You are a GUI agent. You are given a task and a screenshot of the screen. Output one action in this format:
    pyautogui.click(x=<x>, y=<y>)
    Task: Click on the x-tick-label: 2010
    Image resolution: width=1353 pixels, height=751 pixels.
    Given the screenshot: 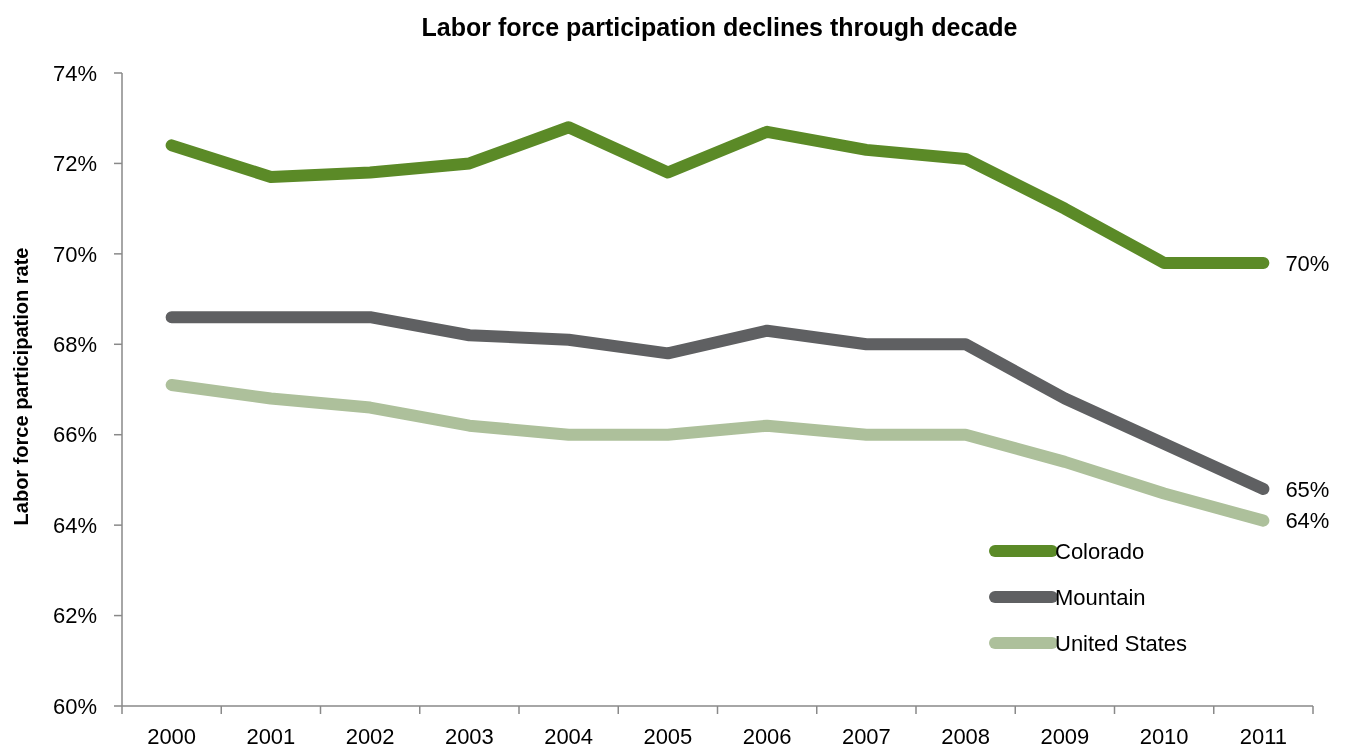 What is the action you would take?
    pyautogui.click(x=1164, y=736)
    